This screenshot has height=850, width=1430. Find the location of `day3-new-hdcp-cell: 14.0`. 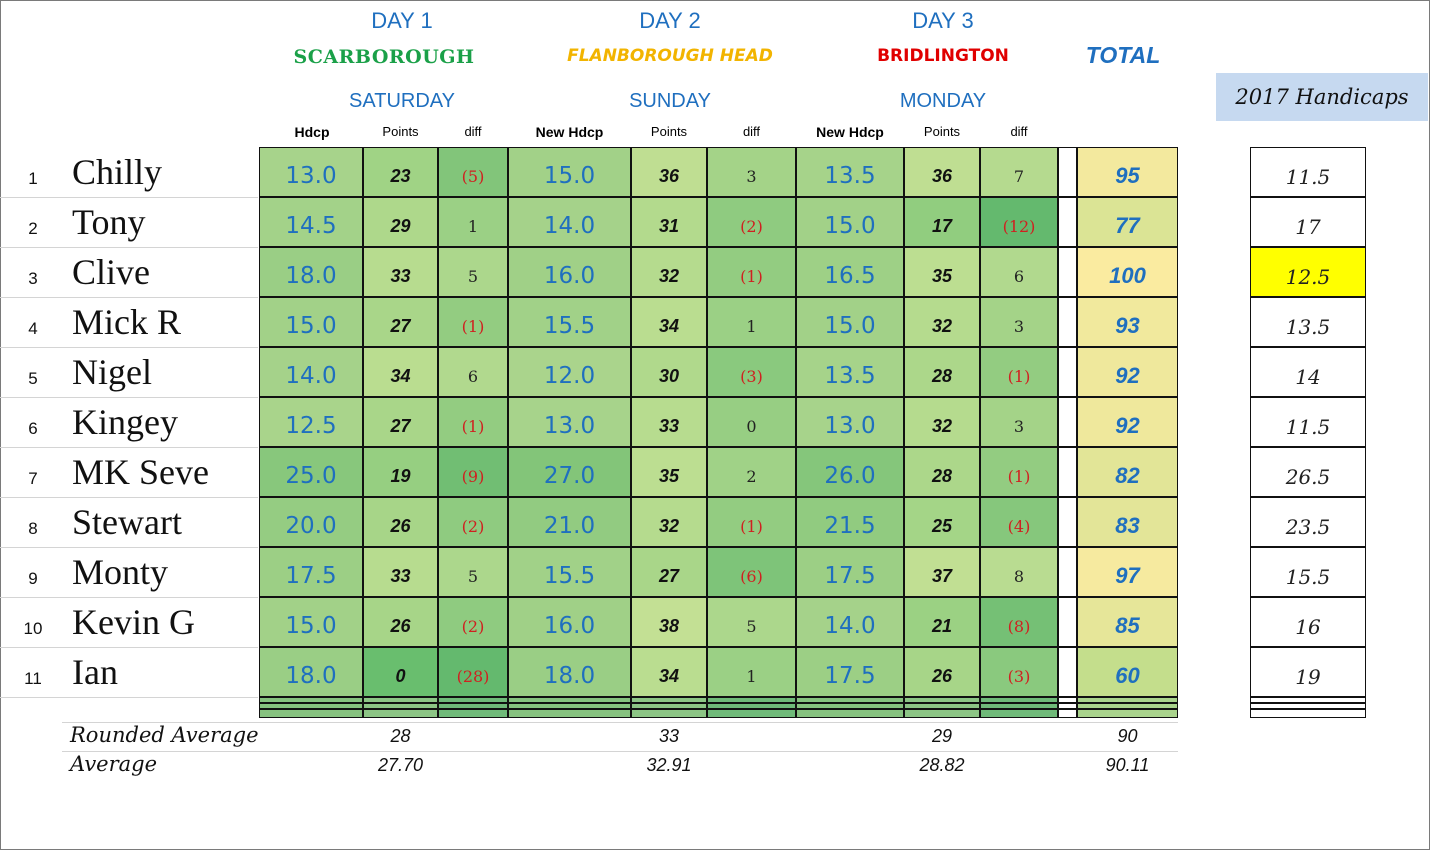

day3-new-hdcp-cell: 14.0 is located at coordinates (850, 622).